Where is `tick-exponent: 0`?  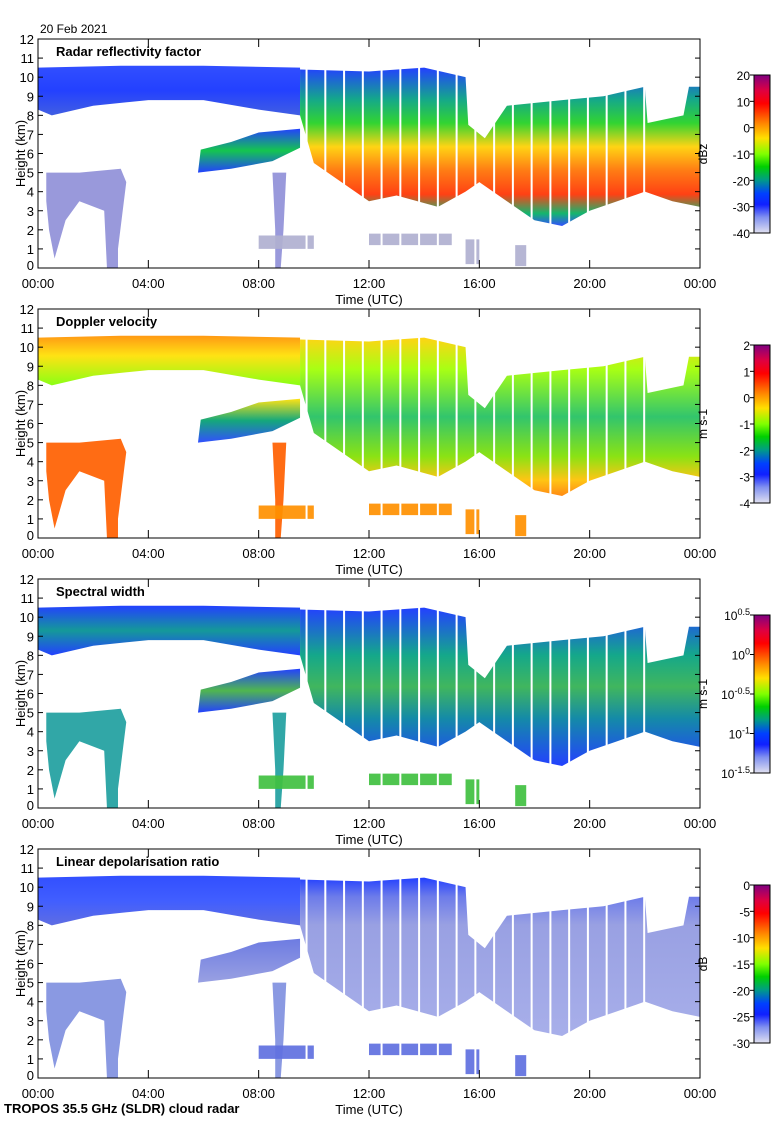
tick-exponent: 0 is located at coordinates (747, 652).